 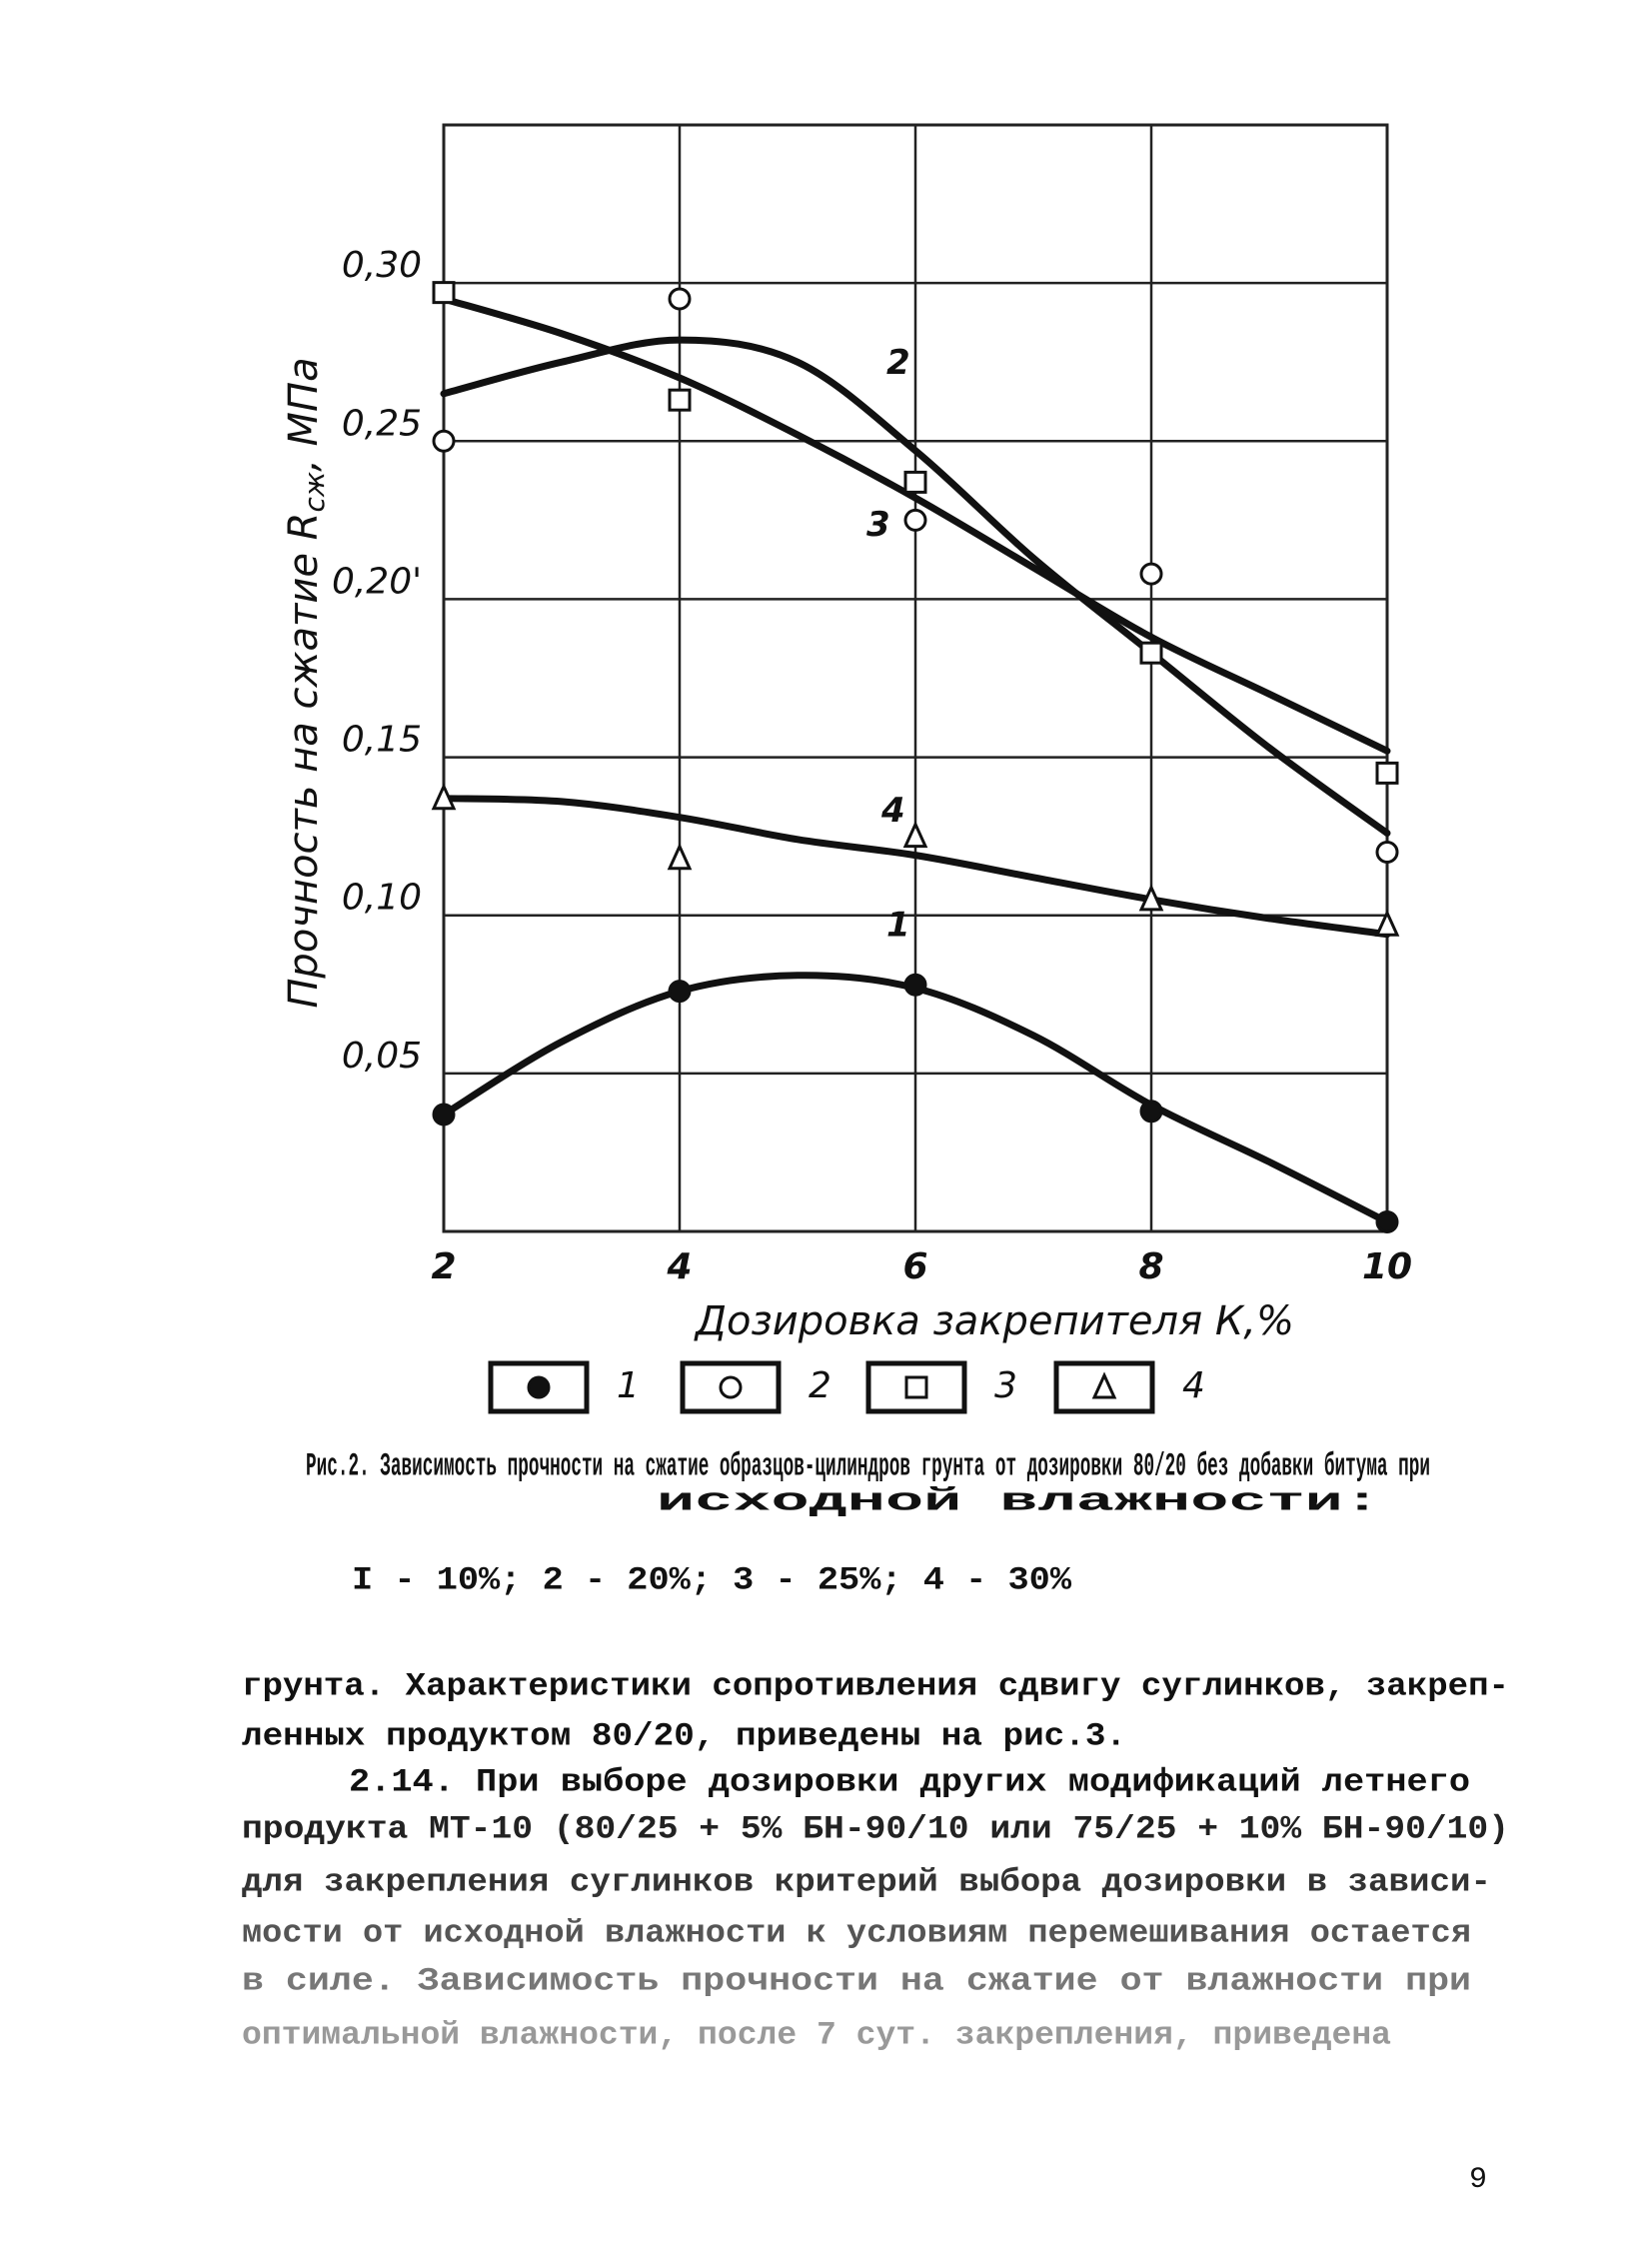 I want to click on page-number: 9, so click(x=1478, y=2180).